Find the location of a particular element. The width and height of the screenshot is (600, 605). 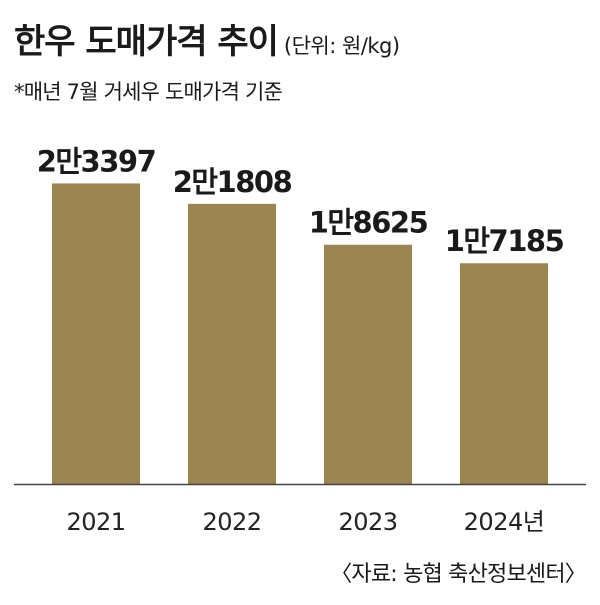

title-row: 한우 도매가격 추이 (단위: 원/kg) is located at coordinates (207, 38).